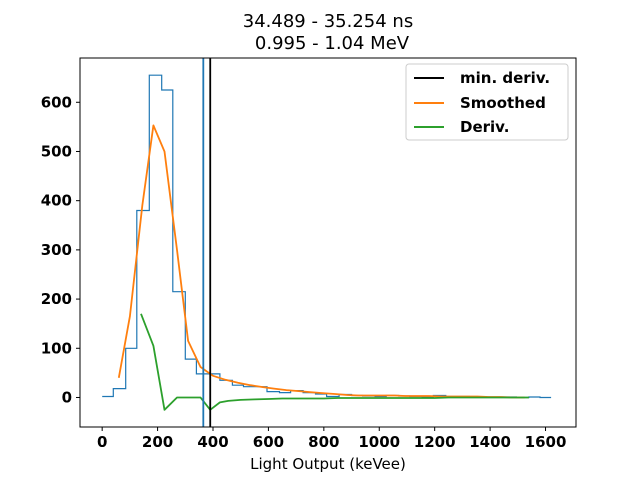 The height and width of the screenshot is (480, 640). I want to click on x-tick-label: 1600, so click(546, 442).